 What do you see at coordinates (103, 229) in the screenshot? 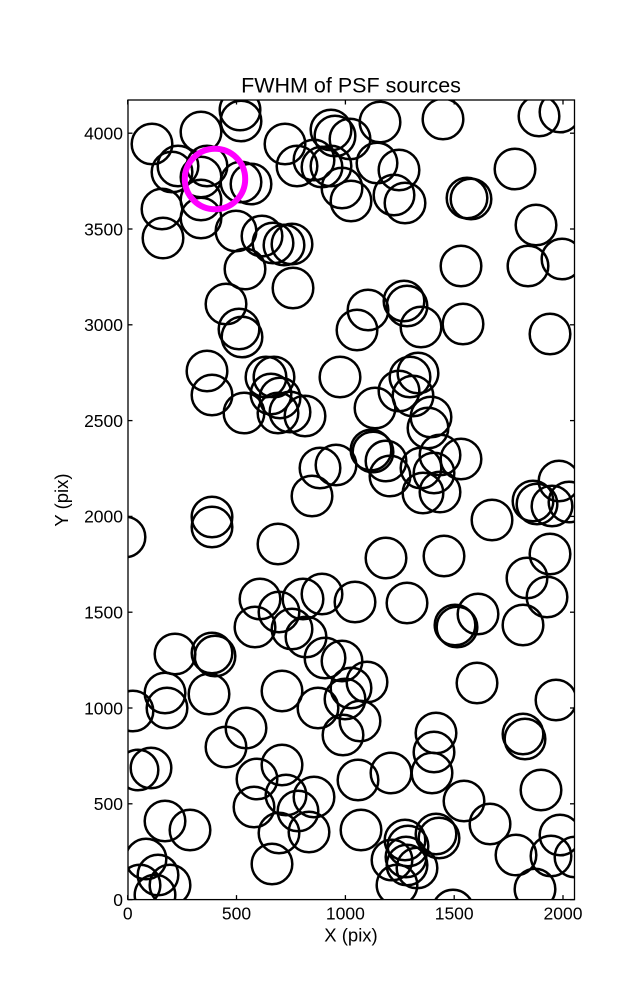
I see `svg-text: 3500` at bounding box center [103, 229].